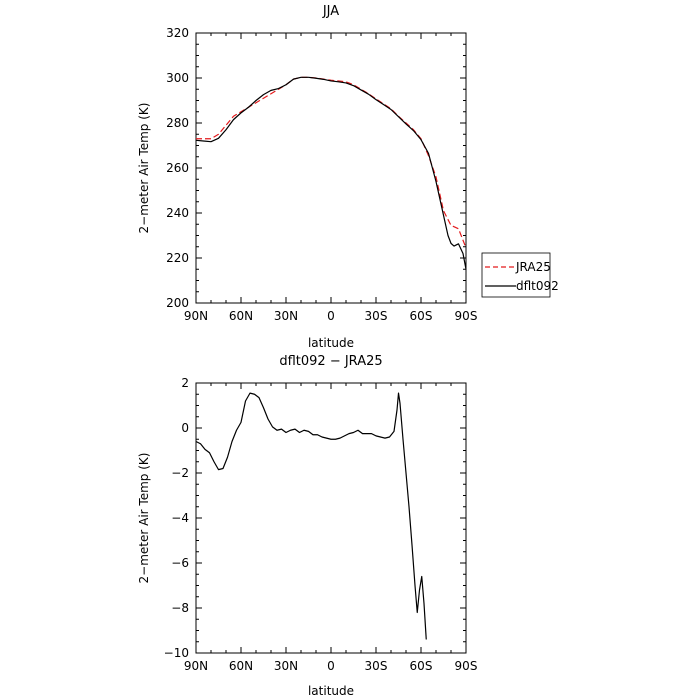  What do you see at coordinates (516, 275) in the screenshot?
I see `legend-box` at bounding box center [516, 275].